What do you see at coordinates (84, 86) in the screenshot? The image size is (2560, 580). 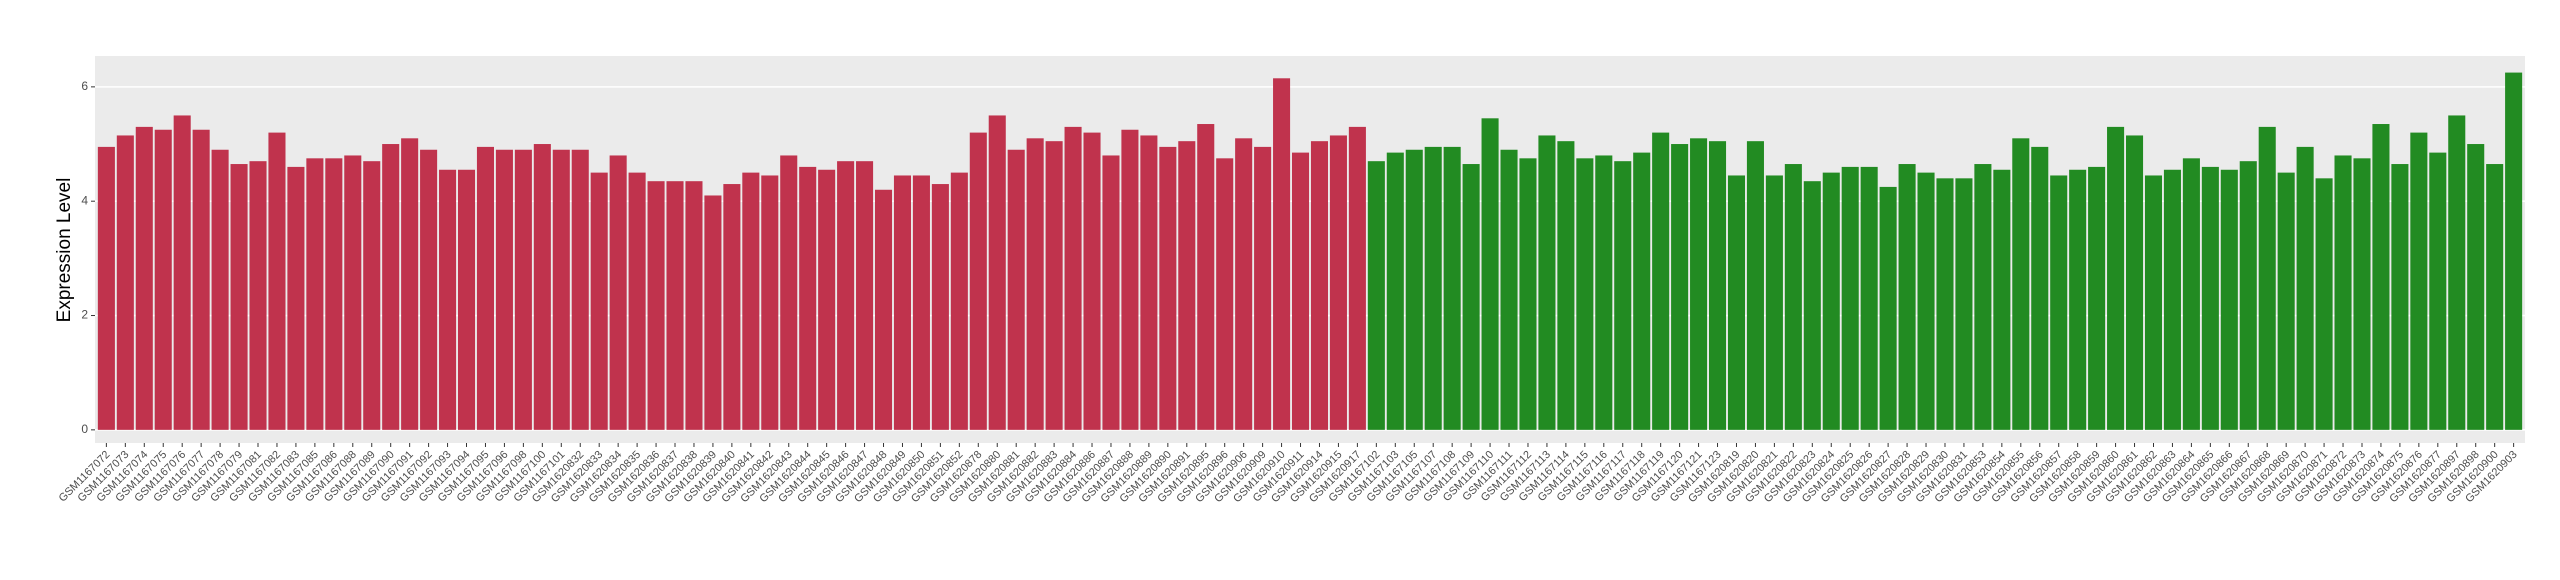 I see `y-tick-label: 6` at bounding box center [84, 86].